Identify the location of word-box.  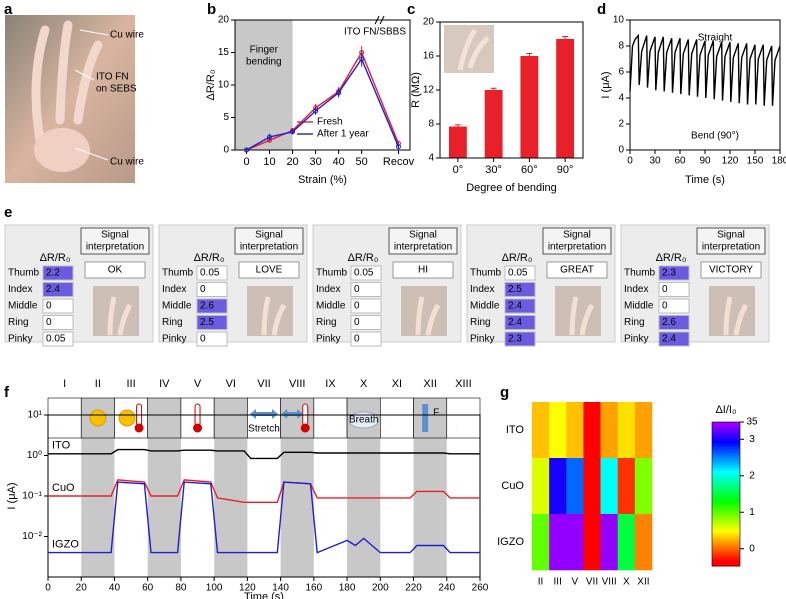
(269, 270).